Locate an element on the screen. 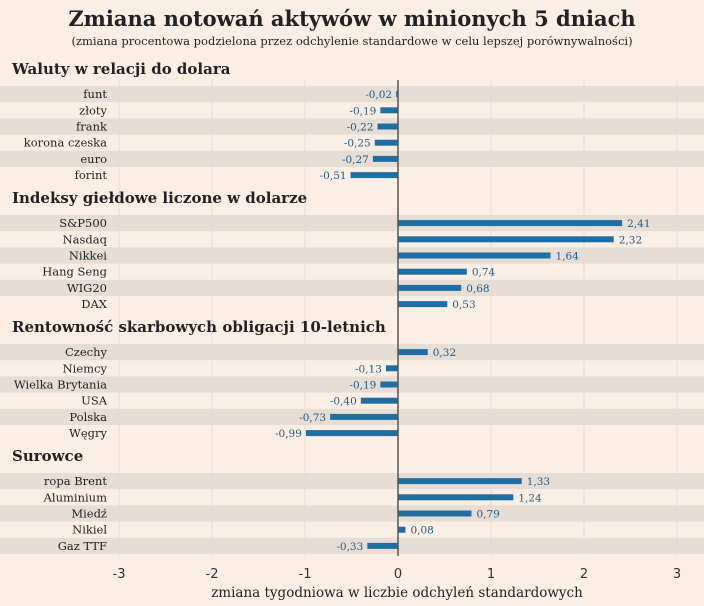 This screenshot has height=606, width=704. group-header: Surowce is located at coordinates (47, 456).